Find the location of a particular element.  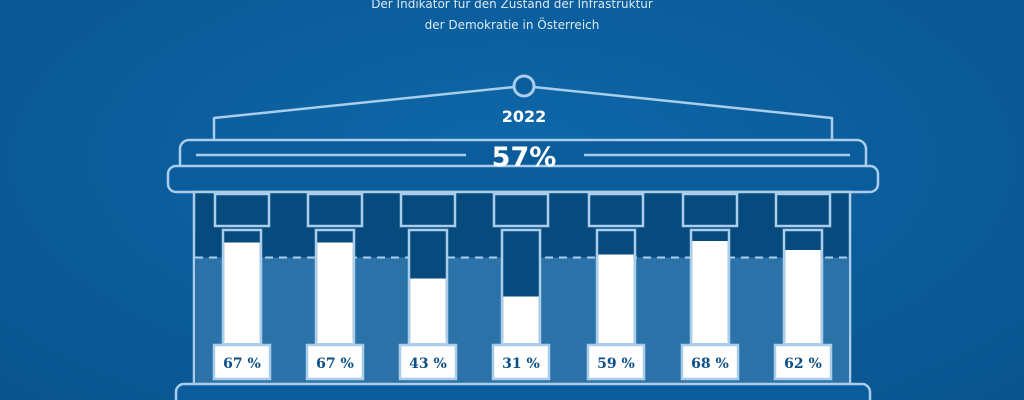

column-value-label: 68 % is located at coordinates (710, 364).